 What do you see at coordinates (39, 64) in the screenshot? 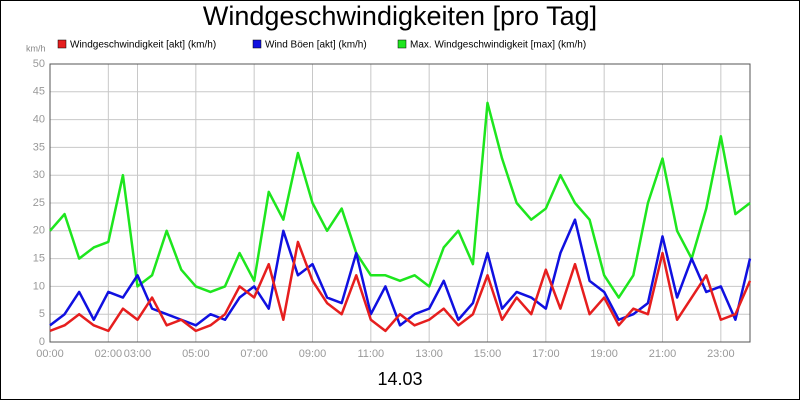
I see `y-tick-label: 50` at bounding box center [39, 64].